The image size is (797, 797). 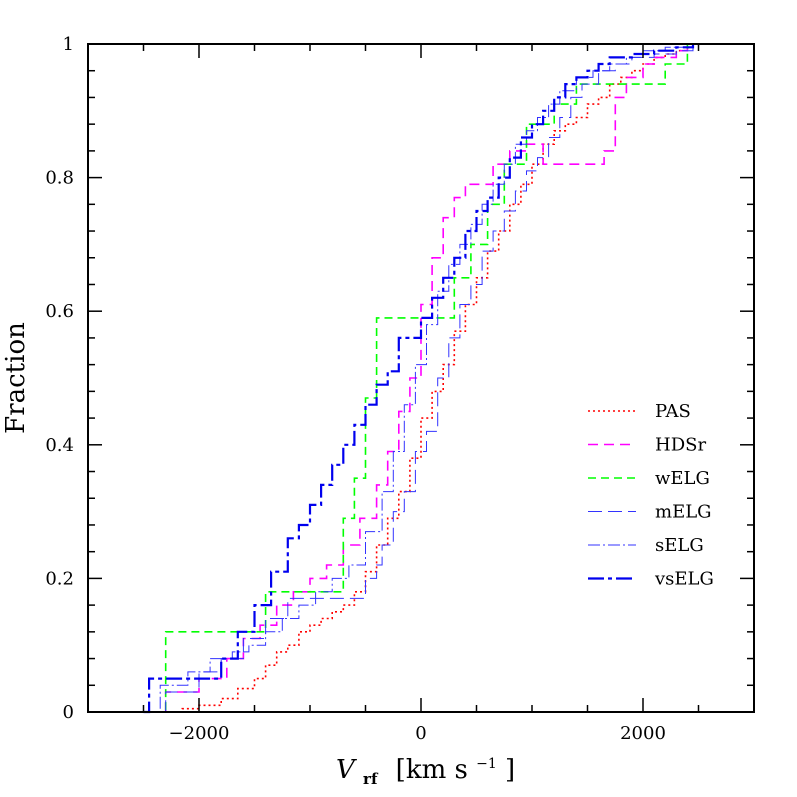 What do you see at coordinates (683, 512) in the screenshot?
I see `legend-label-melg: mELG` at bounding box center [683, 512].